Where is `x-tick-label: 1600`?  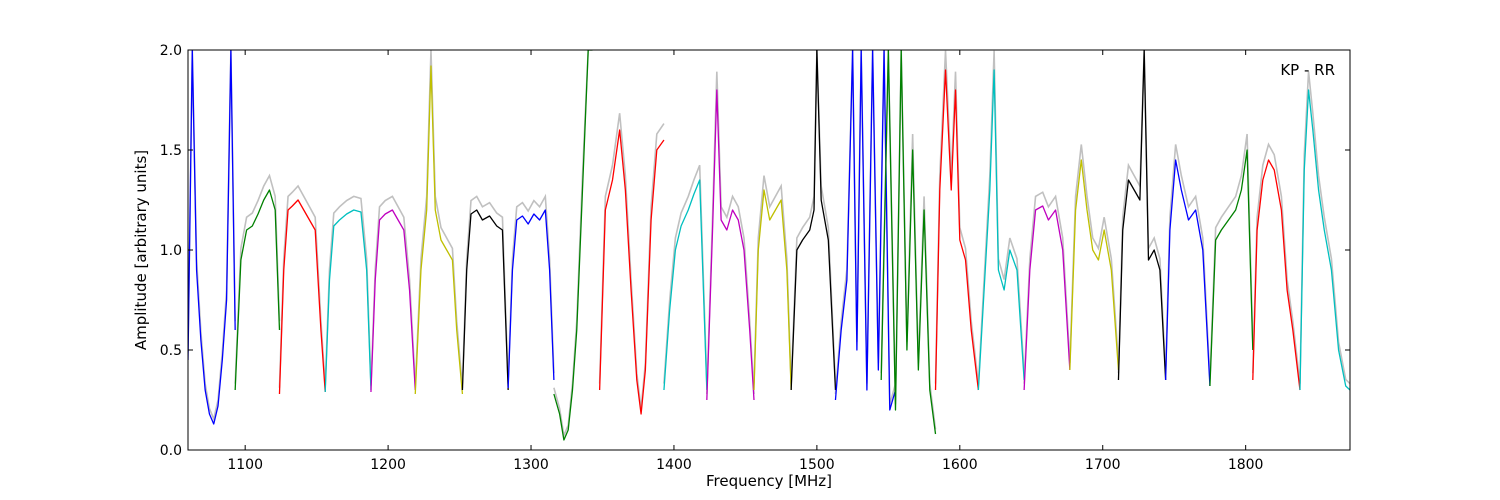
x-tick-label: 1600 is located at coordinates (960, 465).